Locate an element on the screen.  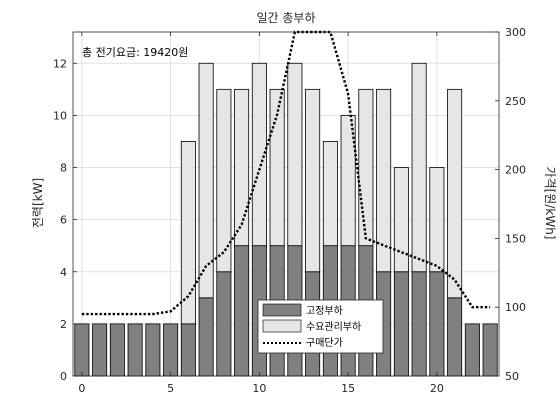
legend-swatch-flexible is located at coordinates (282, 326).